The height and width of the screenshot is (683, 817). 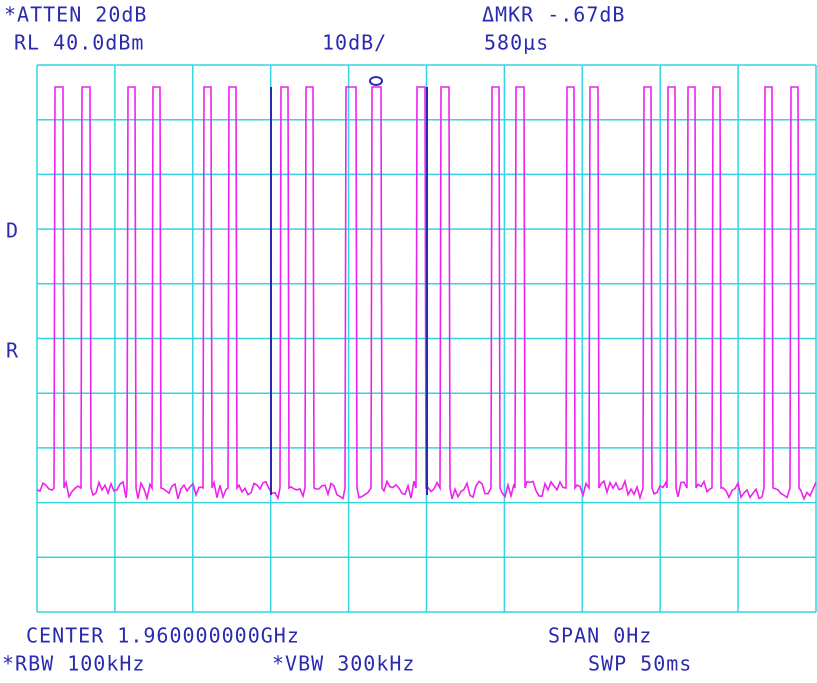 What do you see at coordinates (73, 664) in the screenshot?
I see `rbw: *RBW 100kHz` at bounding box center [73, 664].